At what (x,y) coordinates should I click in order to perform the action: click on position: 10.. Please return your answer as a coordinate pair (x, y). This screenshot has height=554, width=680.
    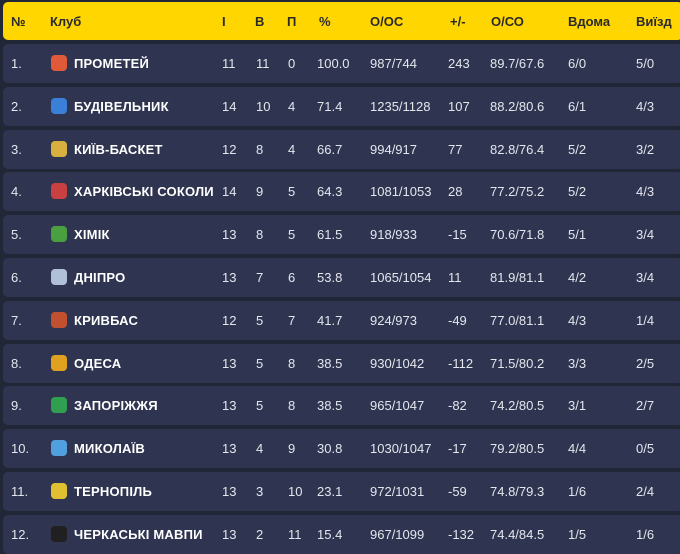
    Looking at the image, I should click on (20, 449).